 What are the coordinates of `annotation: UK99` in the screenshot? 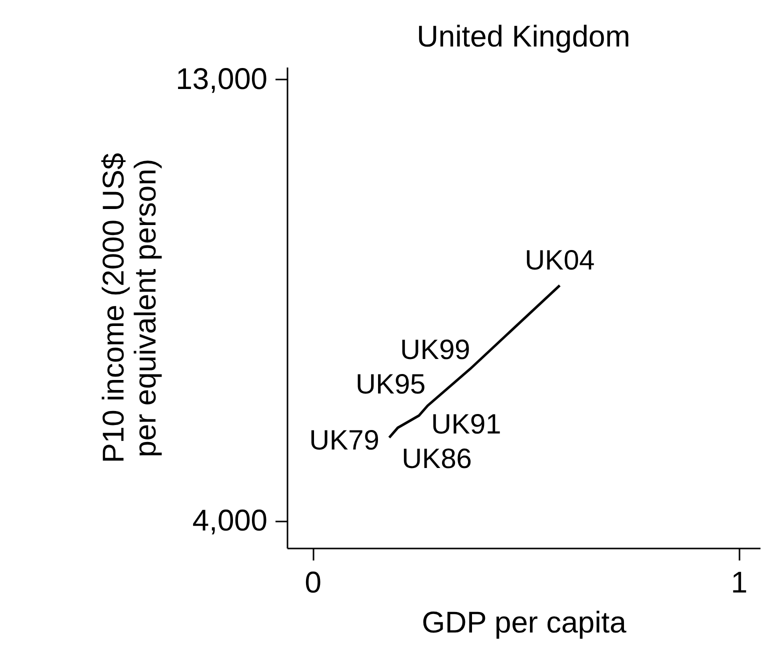 It's located at (435, 349).